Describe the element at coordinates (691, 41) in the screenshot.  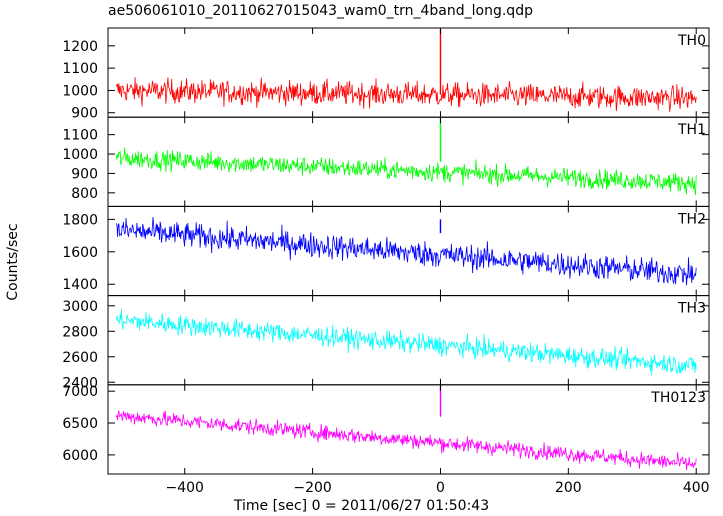
I see `panel-label-th0: TH0` at that location.